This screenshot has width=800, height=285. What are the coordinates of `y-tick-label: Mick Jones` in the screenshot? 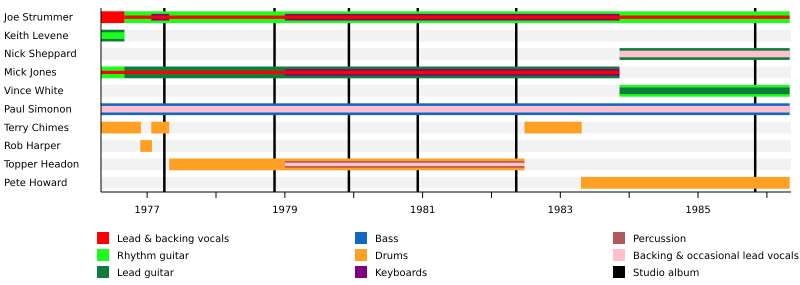 It's located at (30, 73).